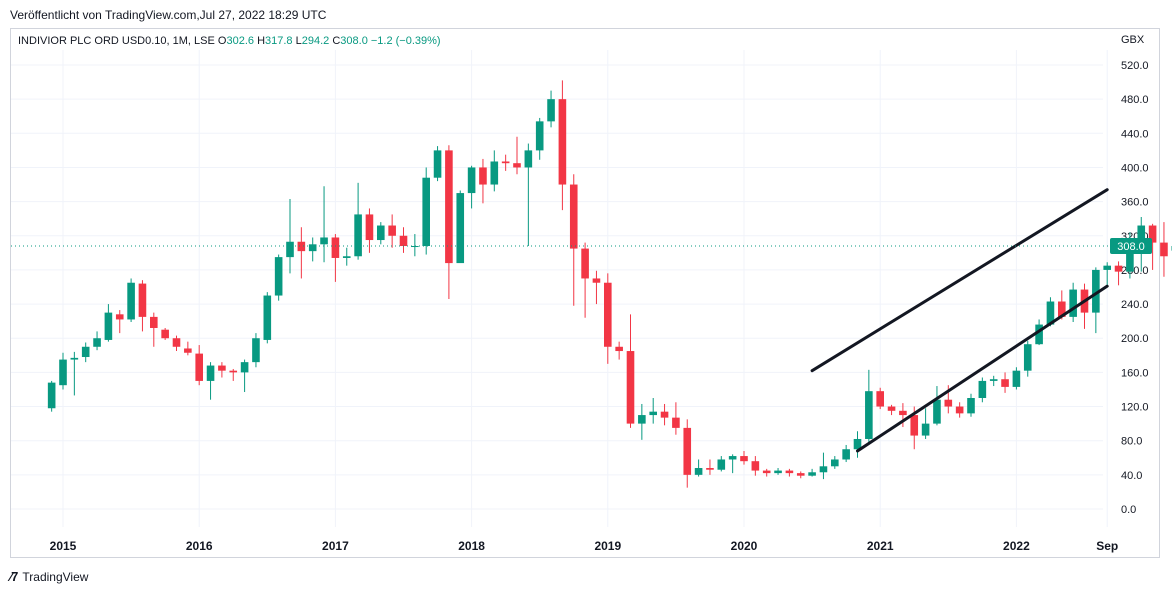 The image size is (1172, 595). What do you see at coordinates (1135, 100) in the screenshot?
I see `y-tick-label: 480.0` at bounding box center [1135, 100].